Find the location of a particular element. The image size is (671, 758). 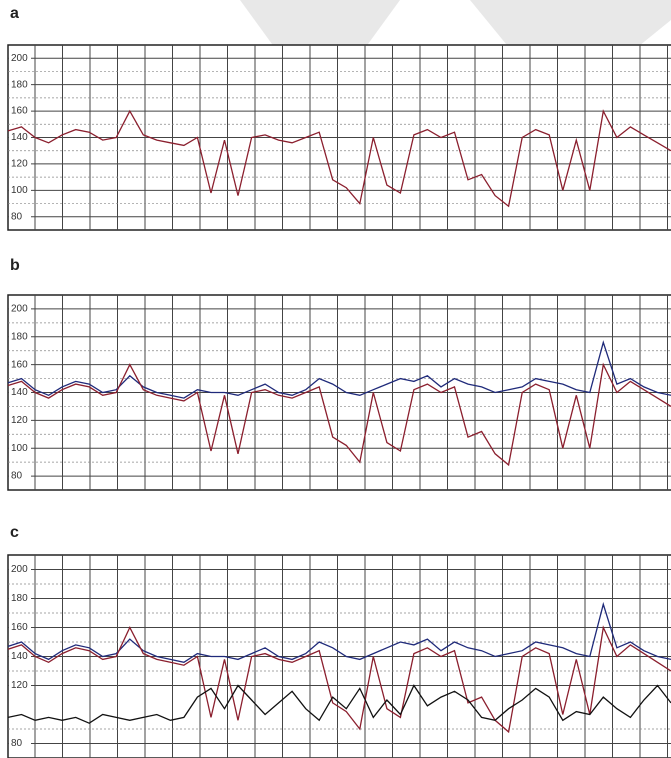

panel-title: a is located at coordinates (14, 13).